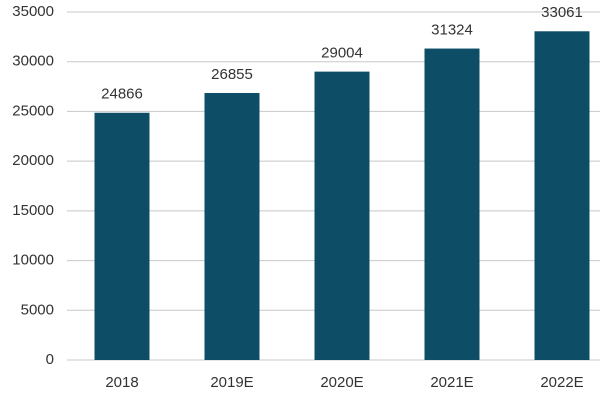 Image resolution: width=600 pixels, height=400 pixels. I want to click on data-label: 26855, so click(232, 74).